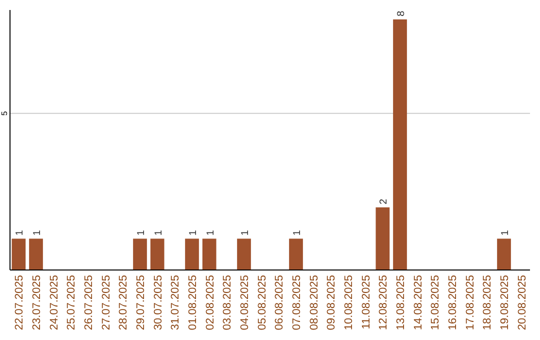 This screenshot has height=340, width=540. What do you see at coordinates (245, 302) in the screenshot?
I see `x-tick-label: 04.08.2025` at bounding box center [245, 302].